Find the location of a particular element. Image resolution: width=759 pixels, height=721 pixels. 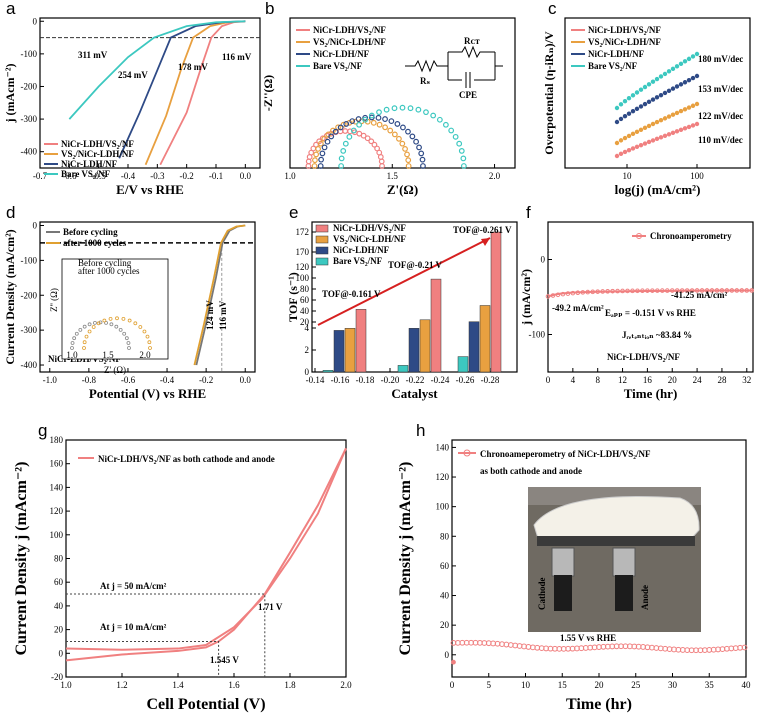

panel-b-legend-item: NiCr-LDH/NF is located at coordinates (341, 54).